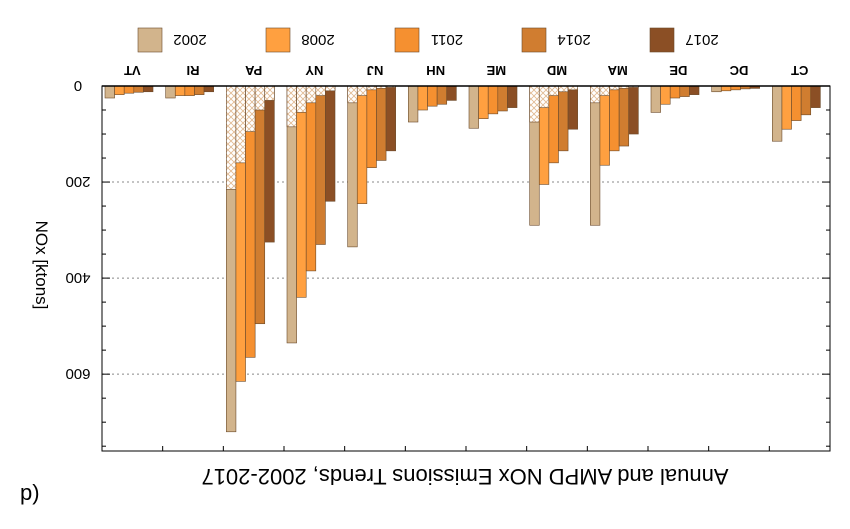 The height and width of the screenshot is (529, 850). Describe the element at coordinates (109, 92) in the screenshot. I see `bar-VT-2002` at that location.